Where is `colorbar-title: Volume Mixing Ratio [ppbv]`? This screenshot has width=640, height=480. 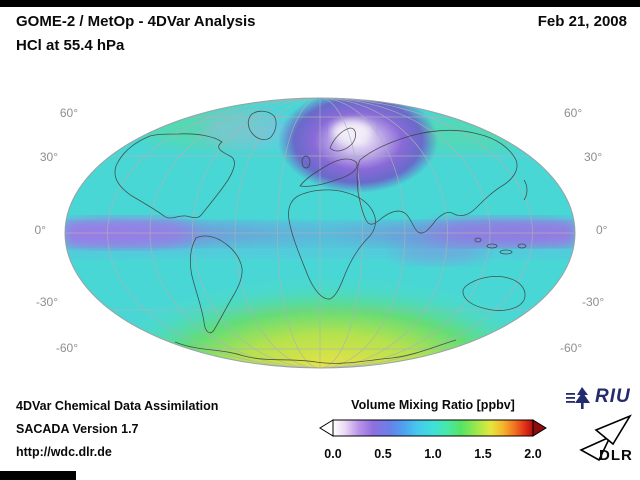
colorbar-title: Volume Mixing Ratio [ppbv] is located at coordinates (433, 405).